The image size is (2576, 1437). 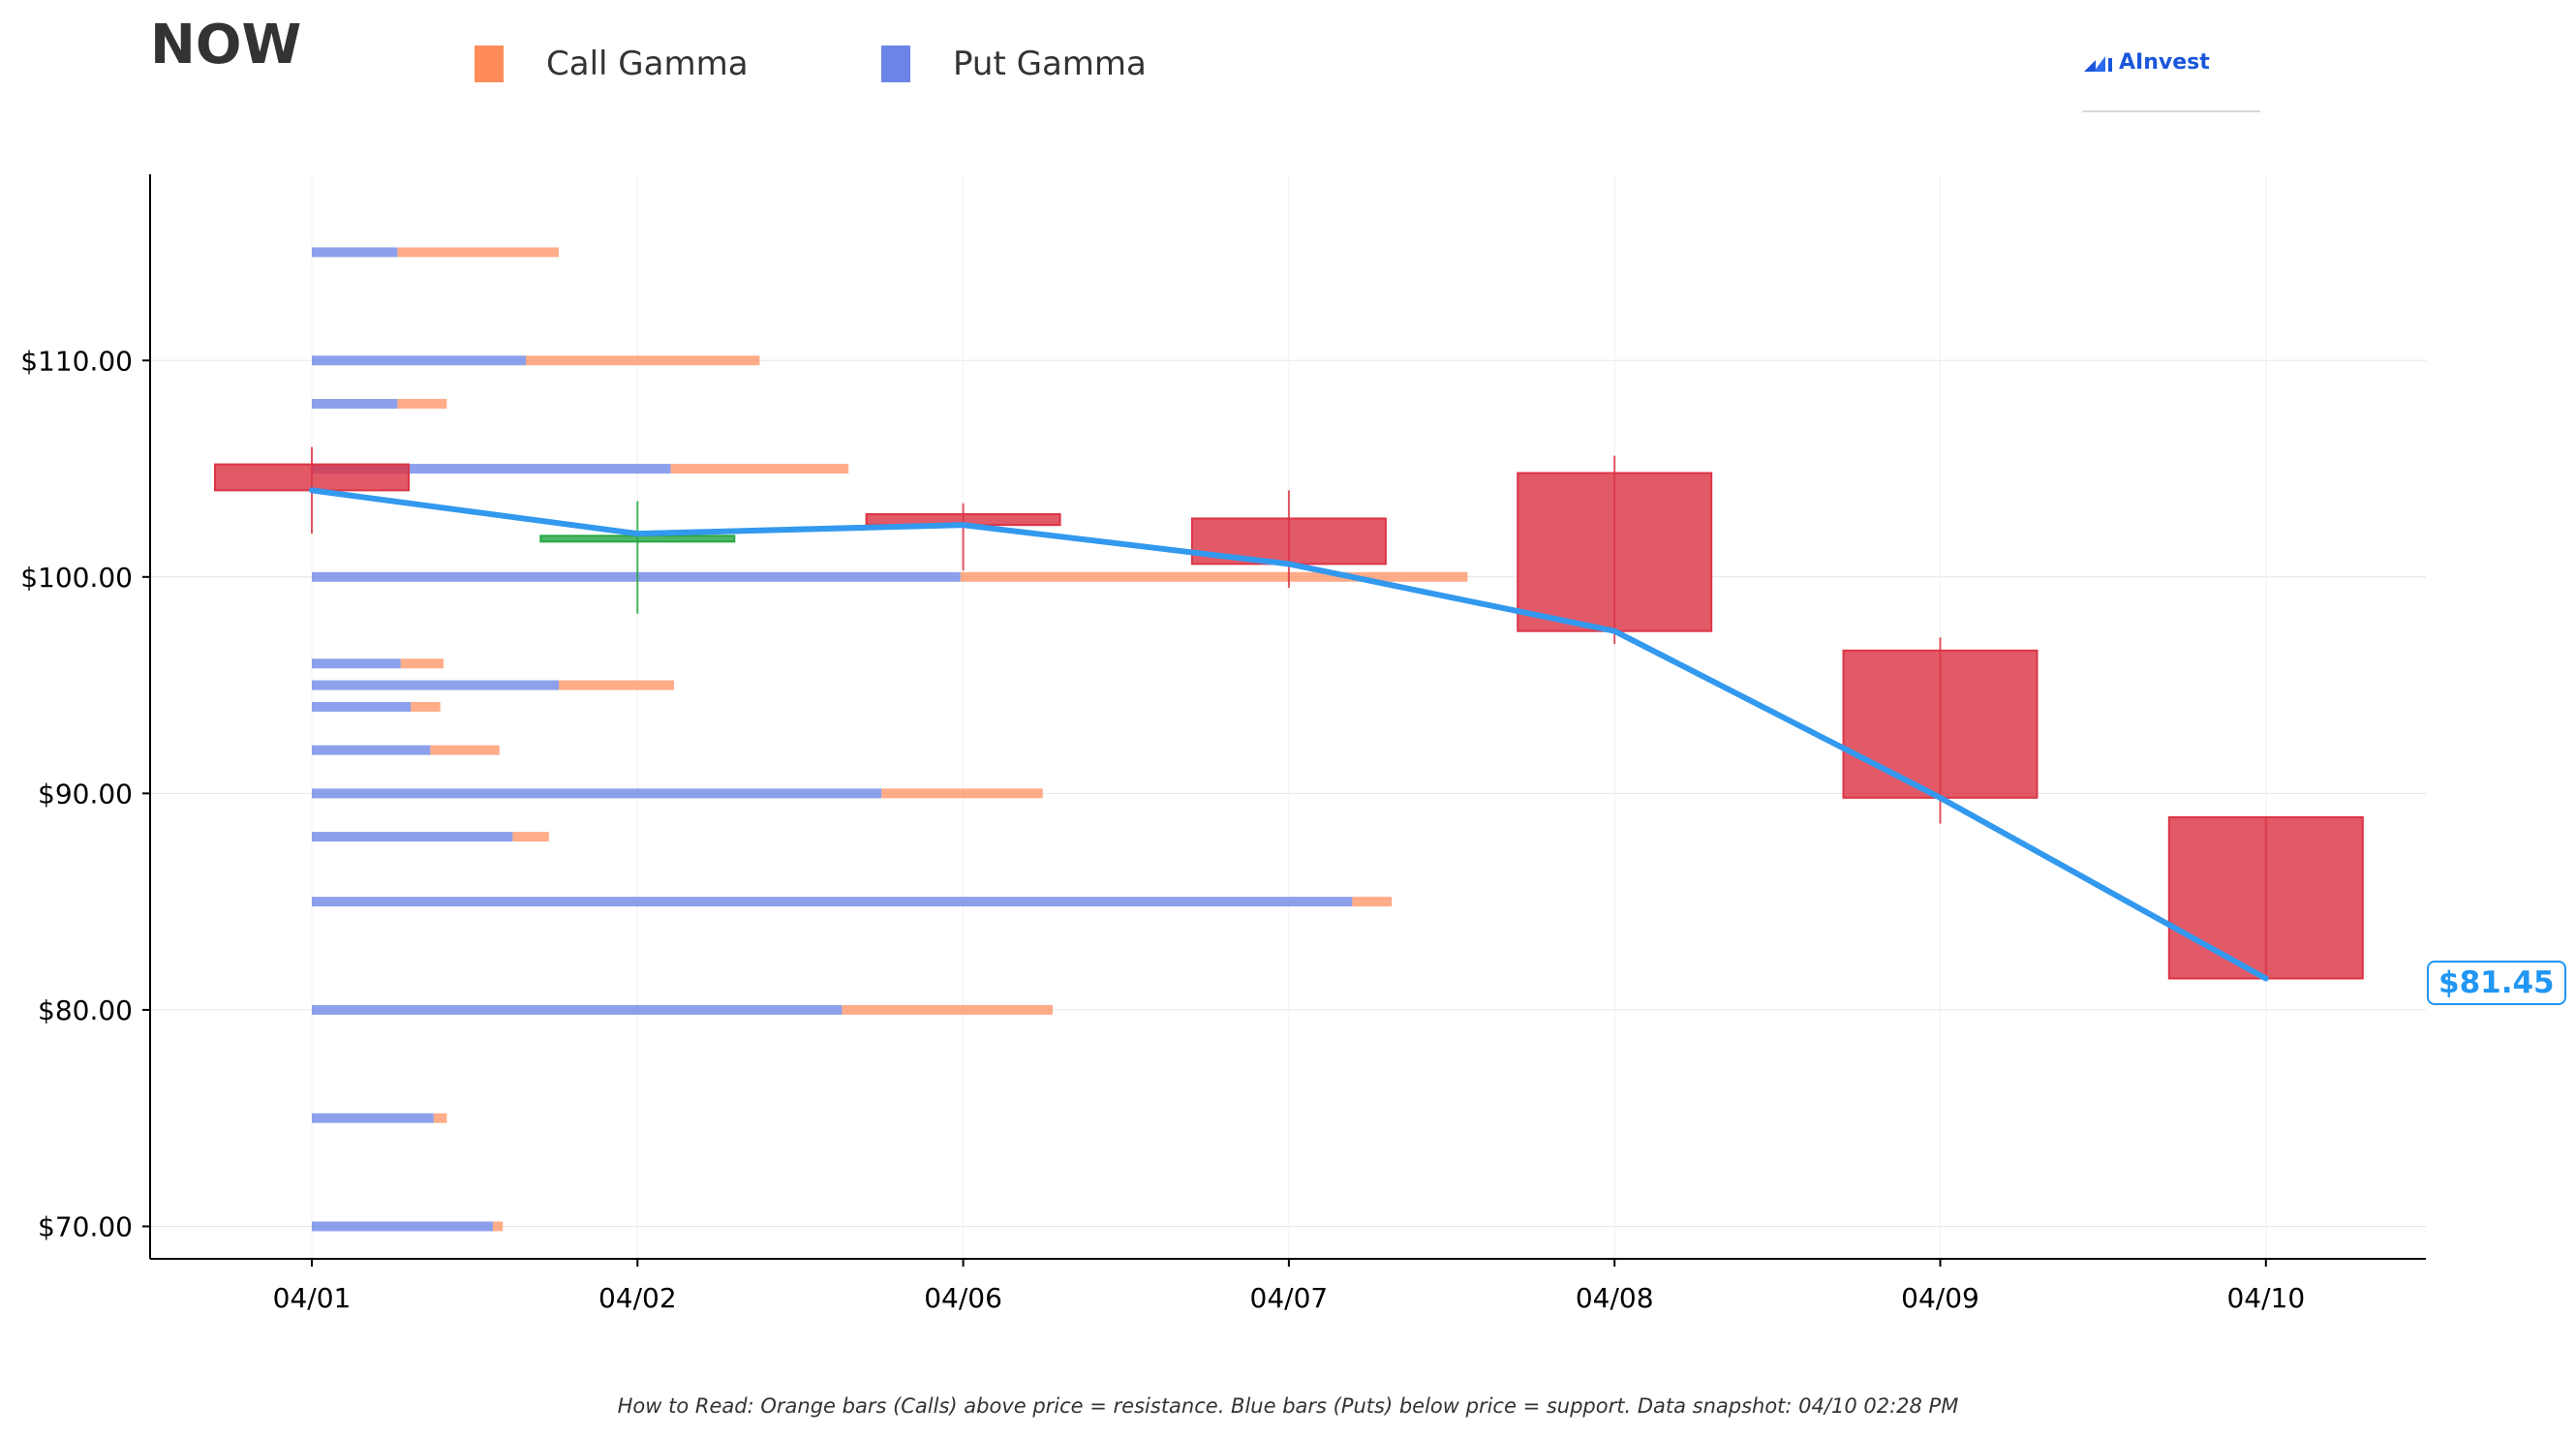 What do you see at coordinates (85, 1010) in the screenshot?
I see `y-tick-label: $80.00` at bounding box center [85, 1010].